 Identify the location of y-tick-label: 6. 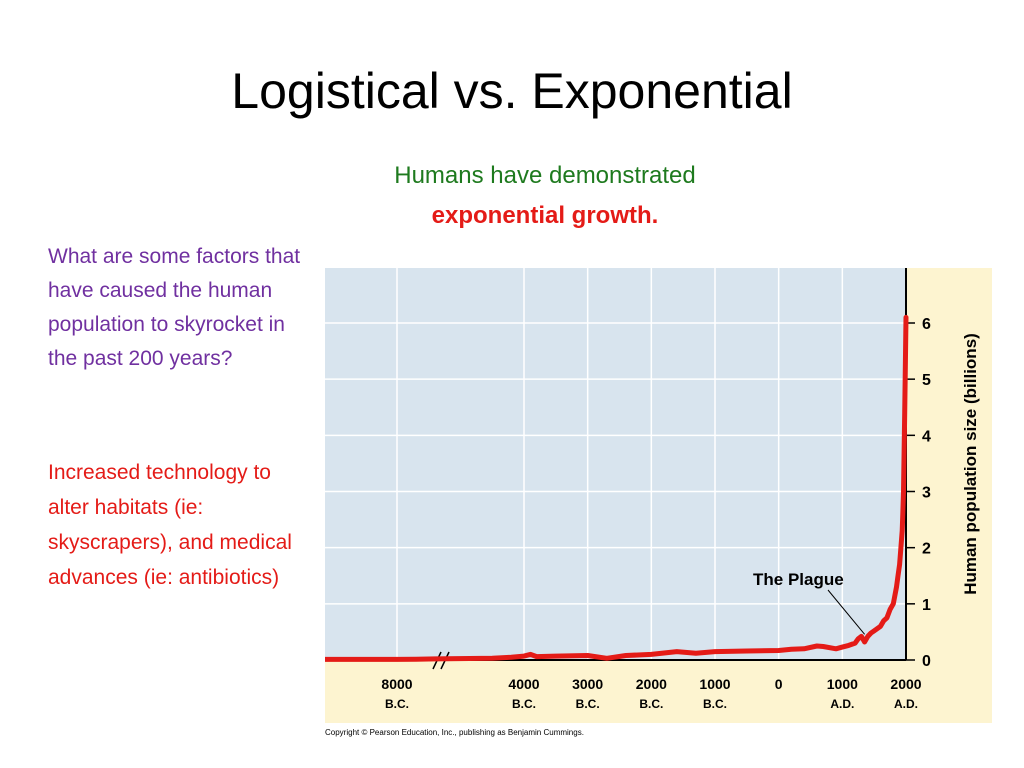
(926, 324).